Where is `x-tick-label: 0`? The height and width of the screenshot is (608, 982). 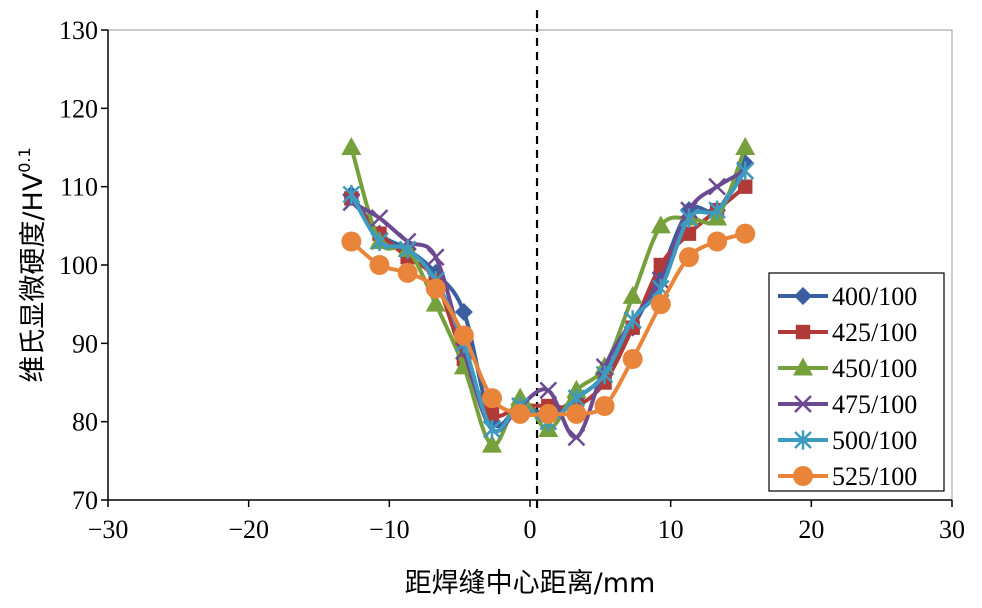
x-tick-label: 0 is located at coordinates (530, 529).